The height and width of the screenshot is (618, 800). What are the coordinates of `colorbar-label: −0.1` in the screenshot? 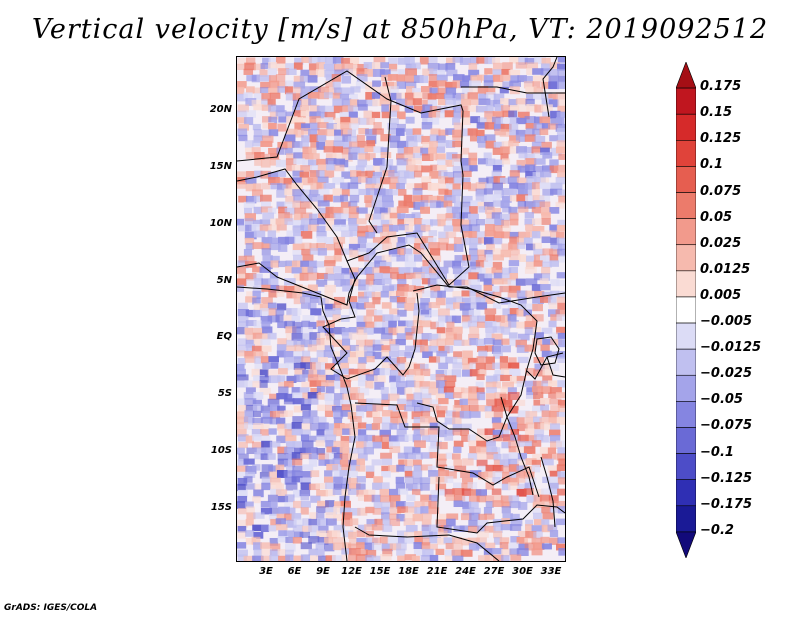 It's located at (717, 452).